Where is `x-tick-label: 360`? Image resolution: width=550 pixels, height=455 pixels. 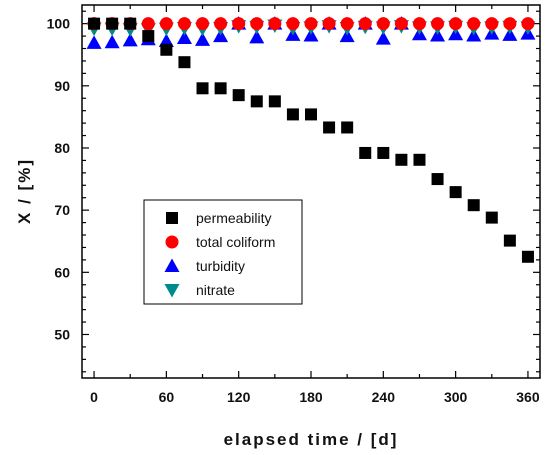
x-tick-label: 360 is located at coordinates (528, 397).